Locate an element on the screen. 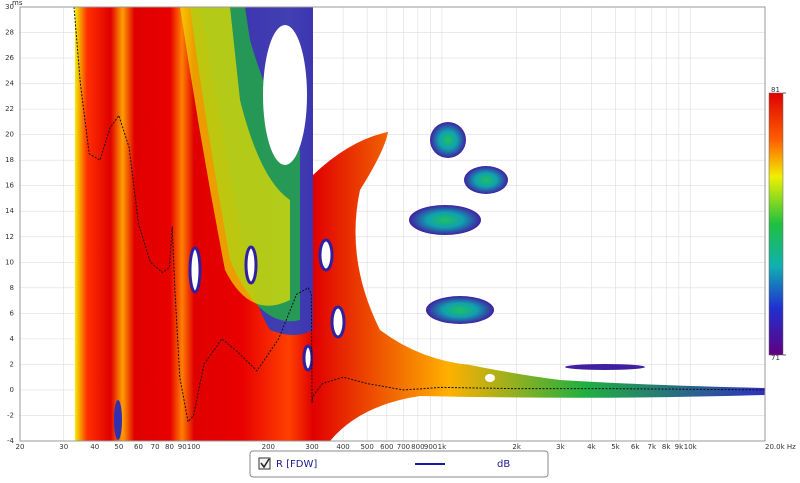 The height and width of the screenshot is (483, 800). y-tick-label: 8 is located at coordinates (12, 288).